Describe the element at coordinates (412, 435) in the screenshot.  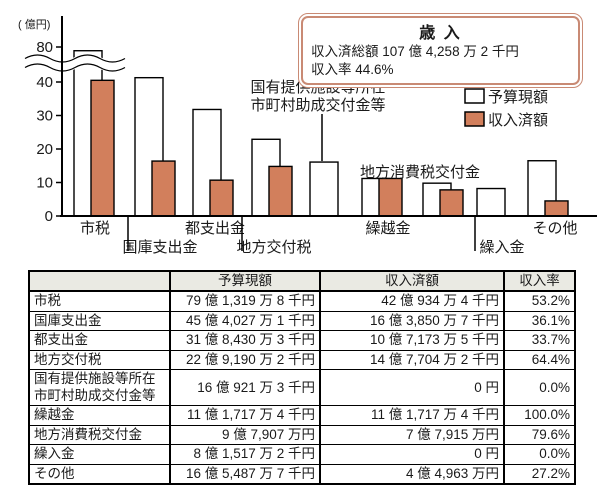
I see `table-cell: 7 億 7,915 万円` at that location.